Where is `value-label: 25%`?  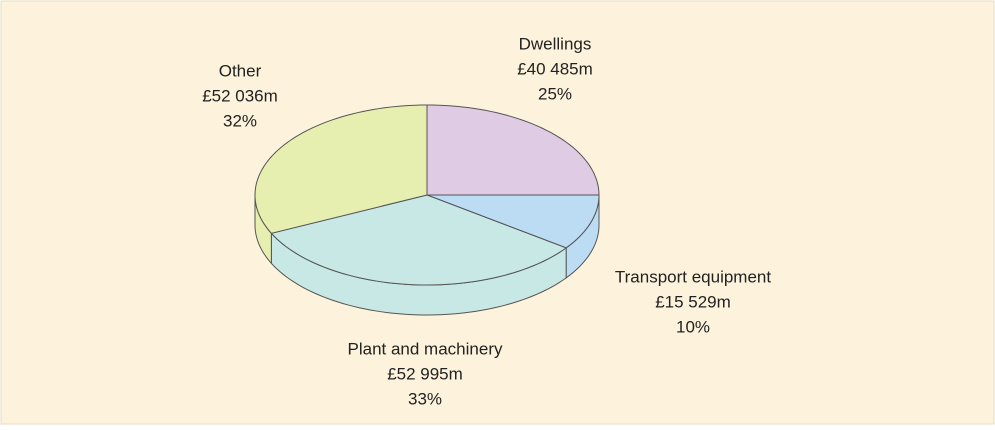 value-label: 25% is located at coordinates (555, 93).